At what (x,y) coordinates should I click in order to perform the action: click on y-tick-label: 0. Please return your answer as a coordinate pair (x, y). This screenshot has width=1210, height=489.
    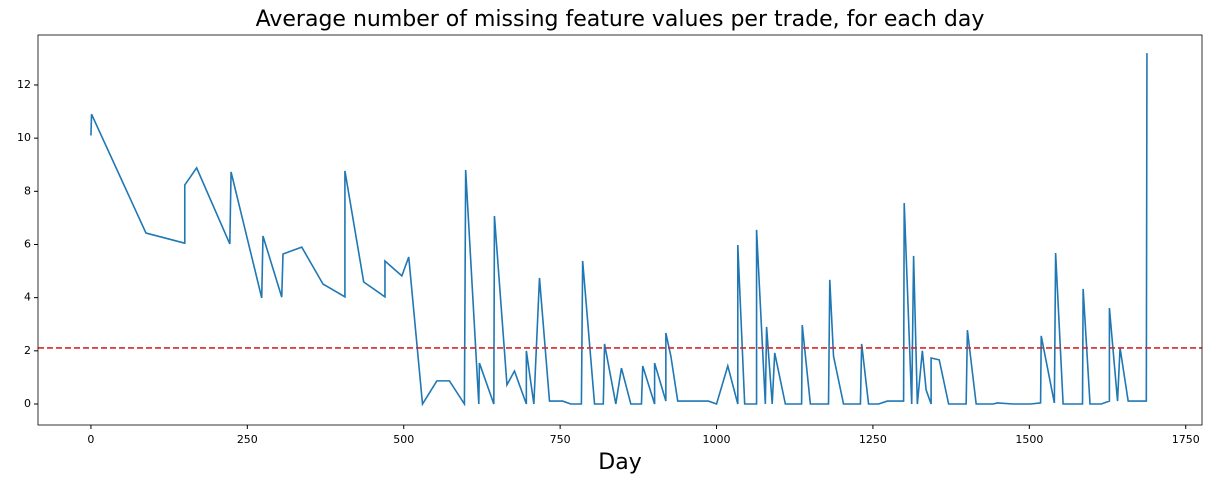
    Looking at the image, I should click on (27, 403).